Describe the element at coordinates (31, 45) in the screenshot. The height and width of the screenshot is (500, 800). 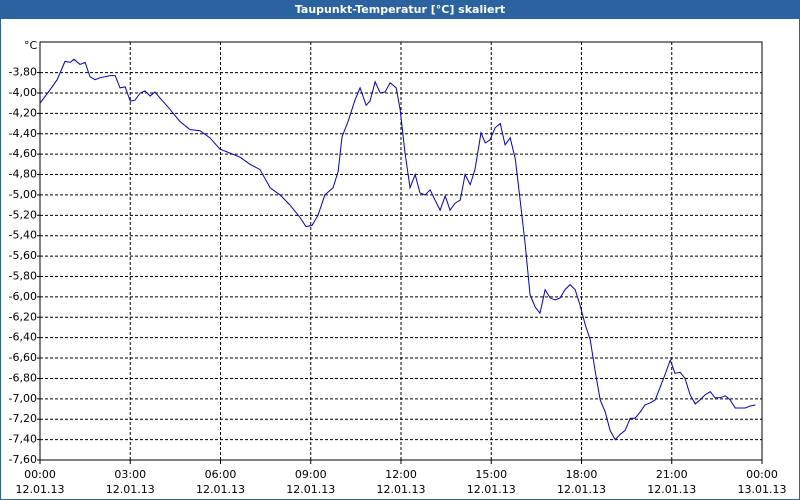
I see `y-axis-unit: °C` at that location.